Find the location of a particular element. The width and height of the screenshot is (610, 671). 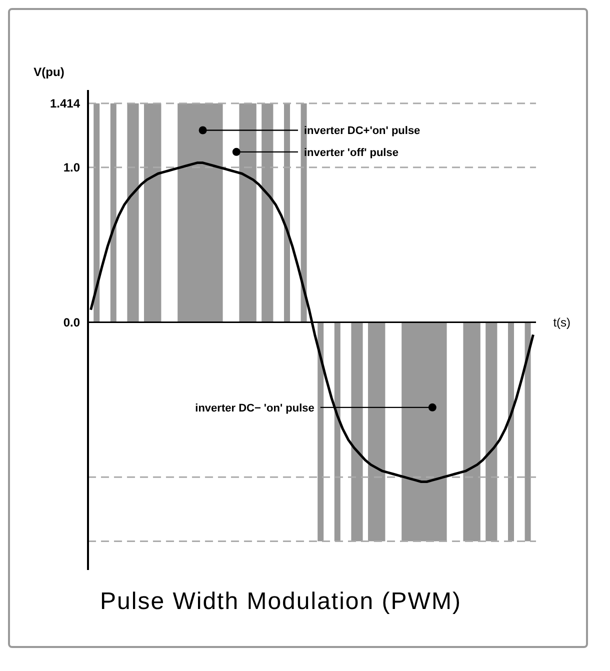

annotation: inverter 'off' pulse is located at coordinates (351, 152).